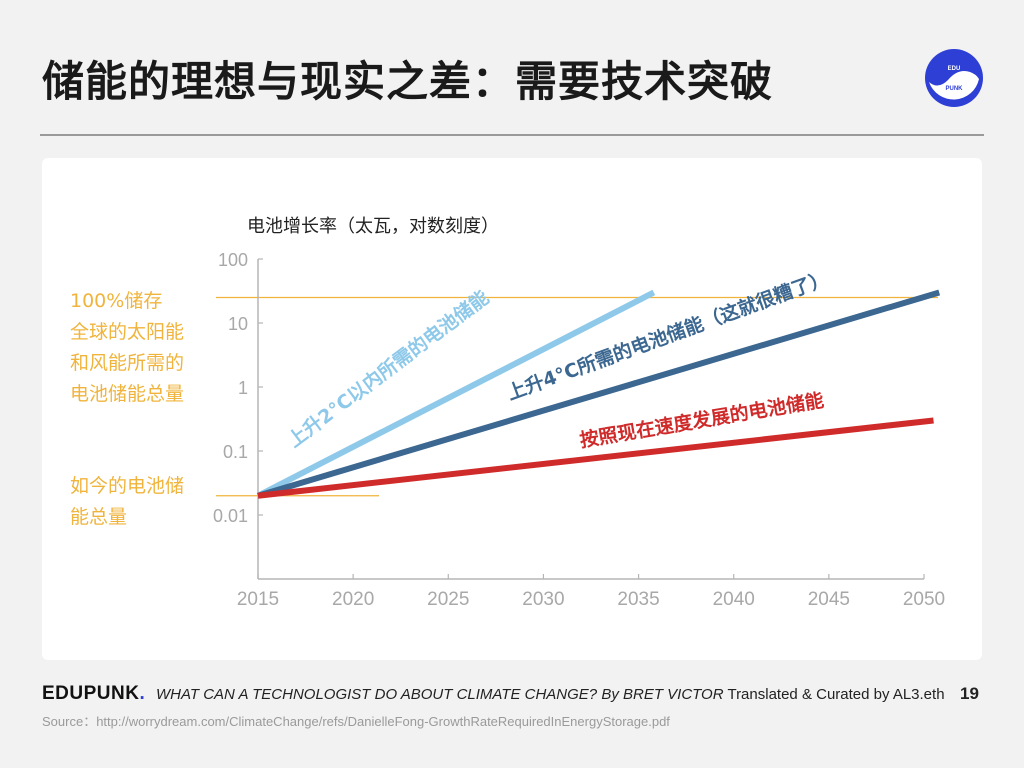 The height and width of the screenshot is (768, 1024). What do you see at coordinates (668, 336) in the screenshot?
I see `series-label-2: 上升4°C所需的电池储能（这就很糟了）` at bounding box center [668, 336].